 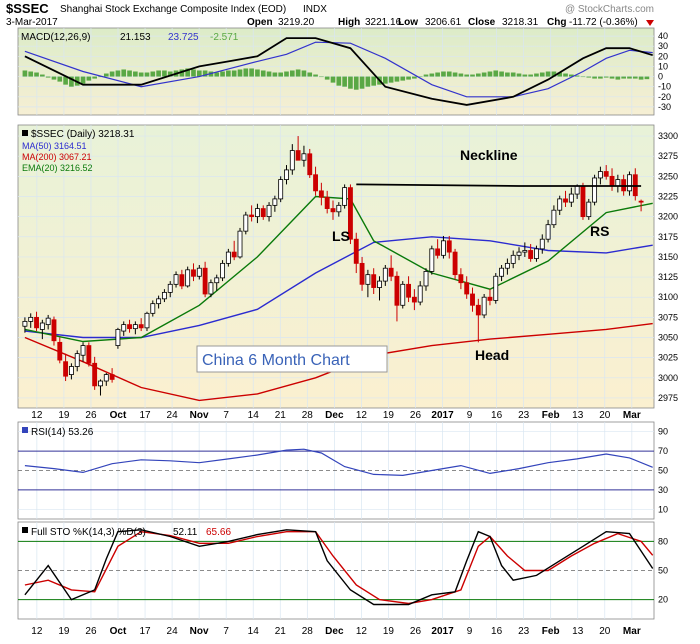 What do you see at coordinates (338, 462) in the screenshot?
I see `rsi-line` at bounding box center [338, 462].